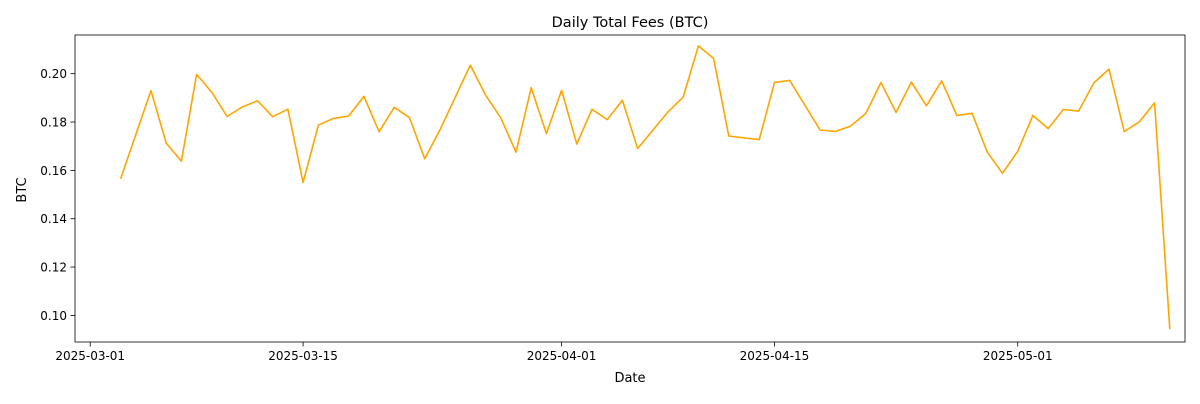 The width and height of the screenshot is (1200, 404). What do you see at coordinates (562, 356) in the screenshot?
I see `x-tick-label: 2025-04-01` at bounding box center [562, 356].